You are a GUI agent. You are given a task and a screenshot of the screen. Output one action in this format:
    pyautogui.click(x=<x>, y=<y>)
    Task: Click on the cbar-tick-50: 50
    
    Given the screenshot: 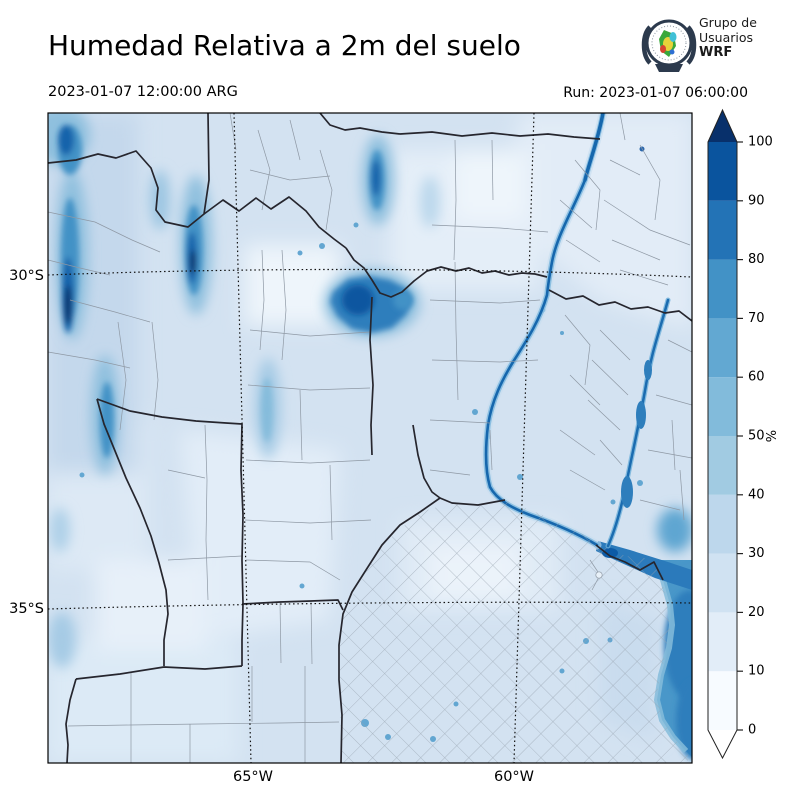 What is the action you would take?
    pyautogui.click(x=756, y=436)
    